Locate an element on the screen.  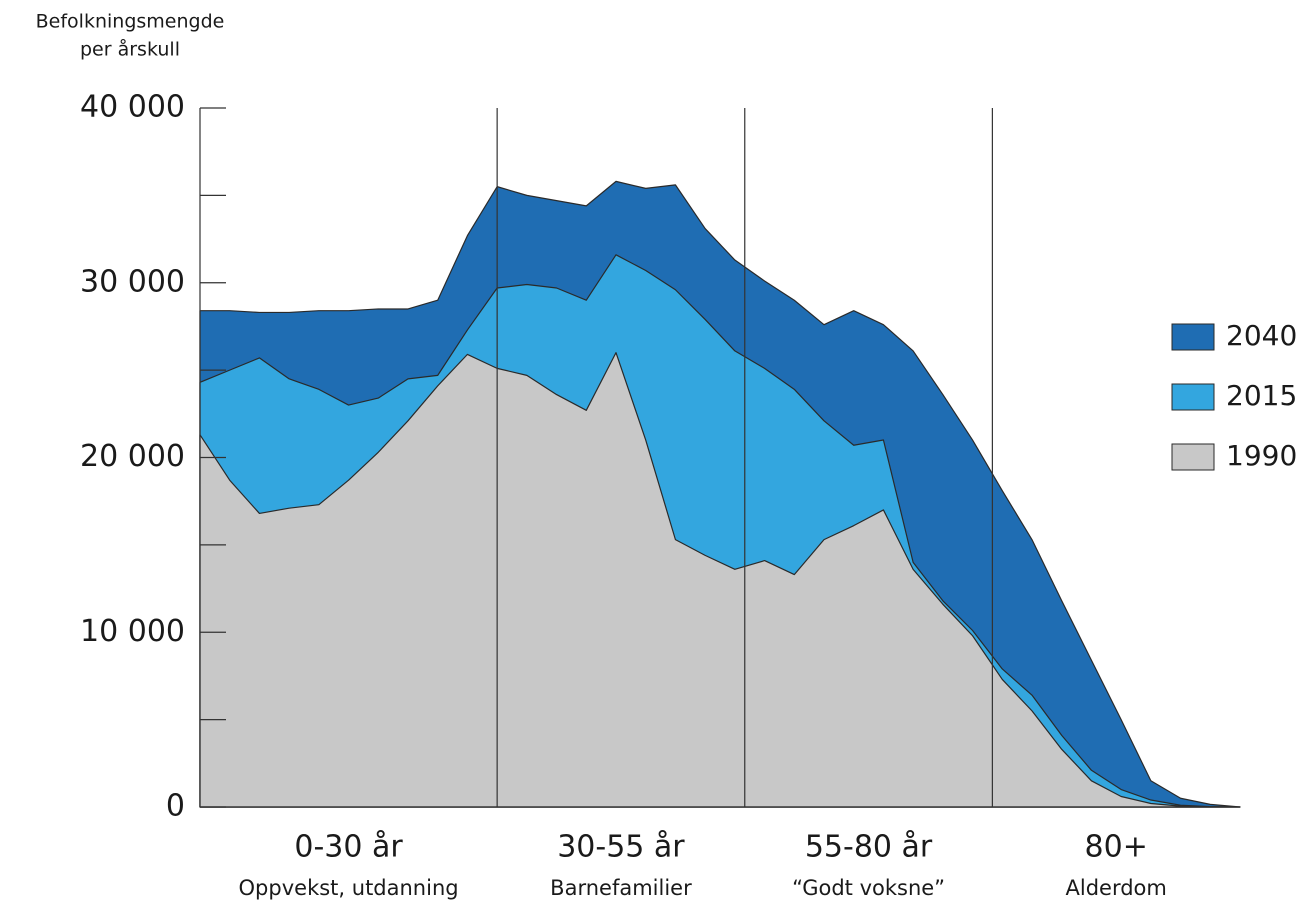
group-sublabel: Oppvekst, utdanning is located at coordinates (349, 888).